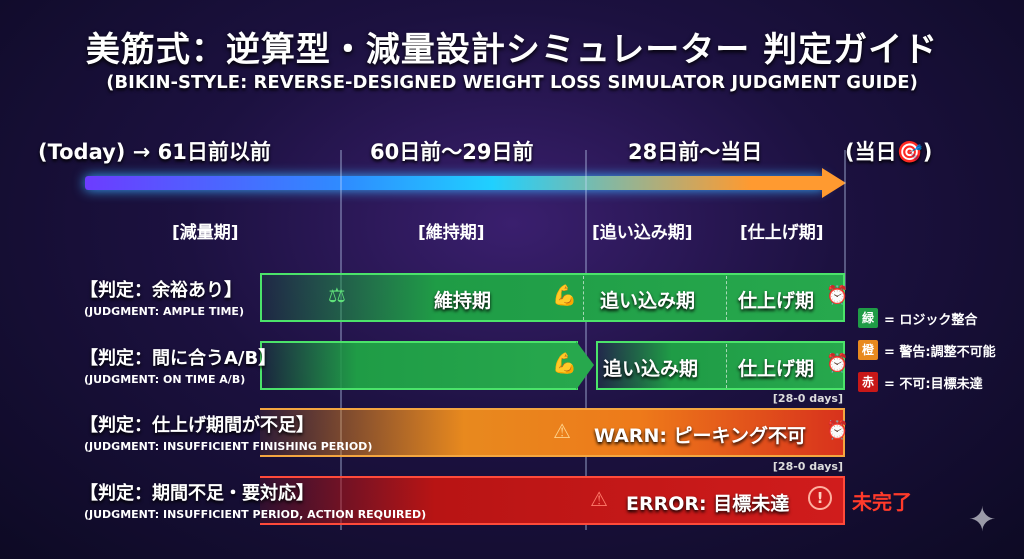 This screenshot has width=1024, height=559. Describe the element at coordinates (165, 379) in the screenshot. I see `row-sublabel: (JUDGMENT: ON TIME A/B)` at that location.